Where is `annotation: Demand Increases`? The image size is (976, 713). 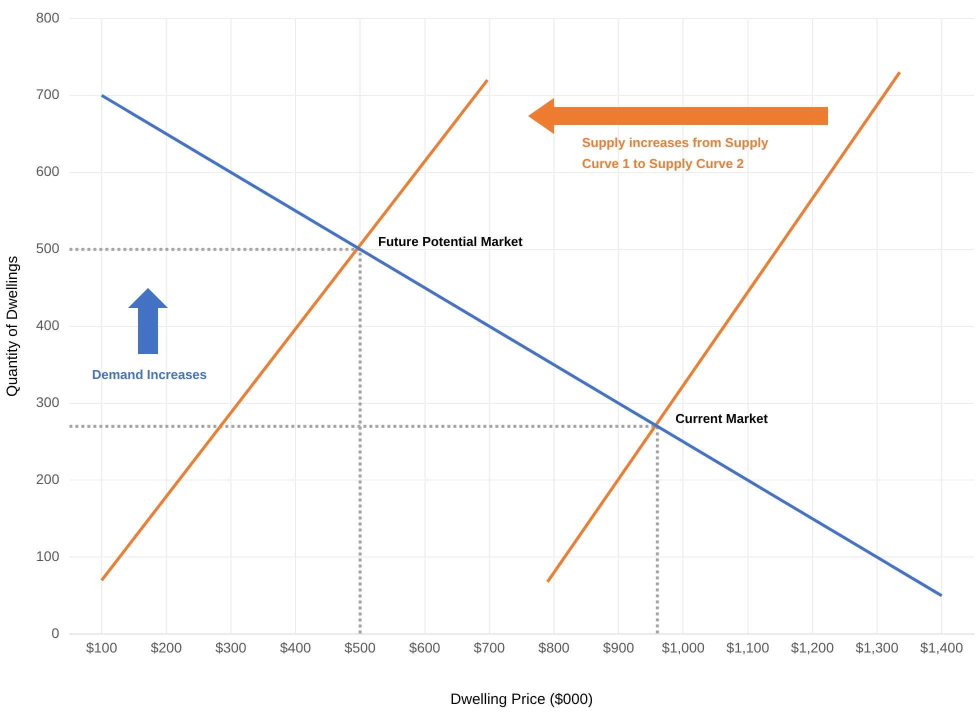
annotation: Demand Increases is located at coordinates (150, 375).